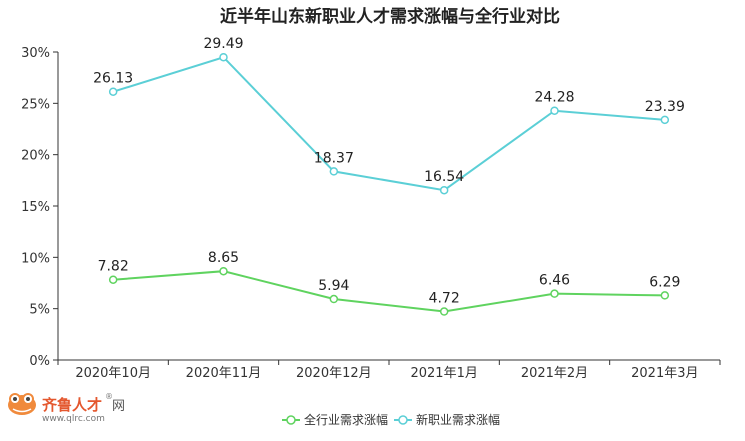  I want to click on data-label: 26.13, so click(113, 79).